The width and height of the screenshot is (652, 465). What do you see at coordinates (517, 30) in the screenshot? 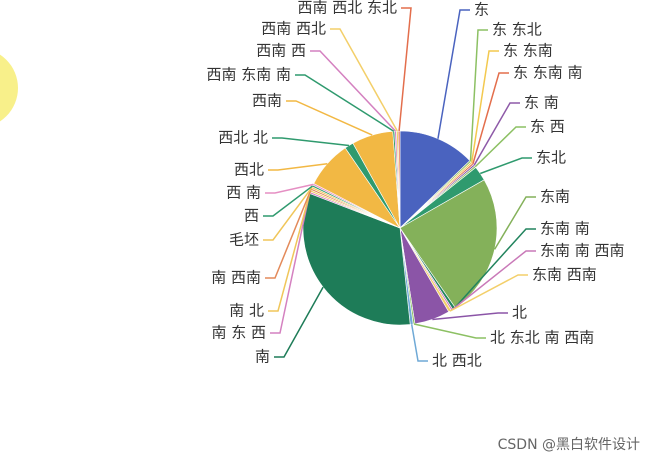
I see `slice-label: 东 东北` at bounding box center [517, 30].